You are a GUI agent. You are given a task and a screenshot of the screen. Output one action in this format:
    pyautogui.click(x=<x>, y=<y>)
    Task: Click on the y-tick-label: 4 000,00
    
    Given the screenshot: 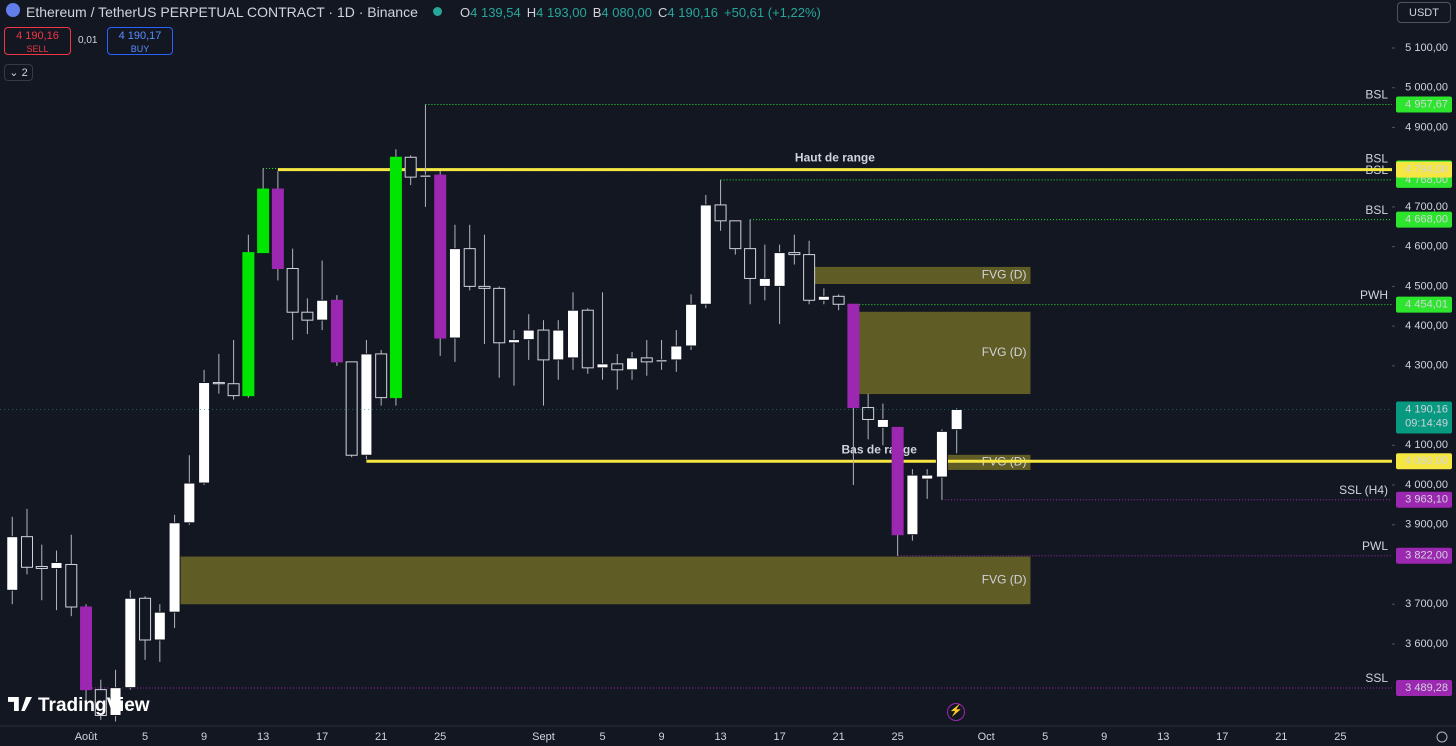 What is the action you would take?
    pyautogui.click(x=1426, y=485)
    